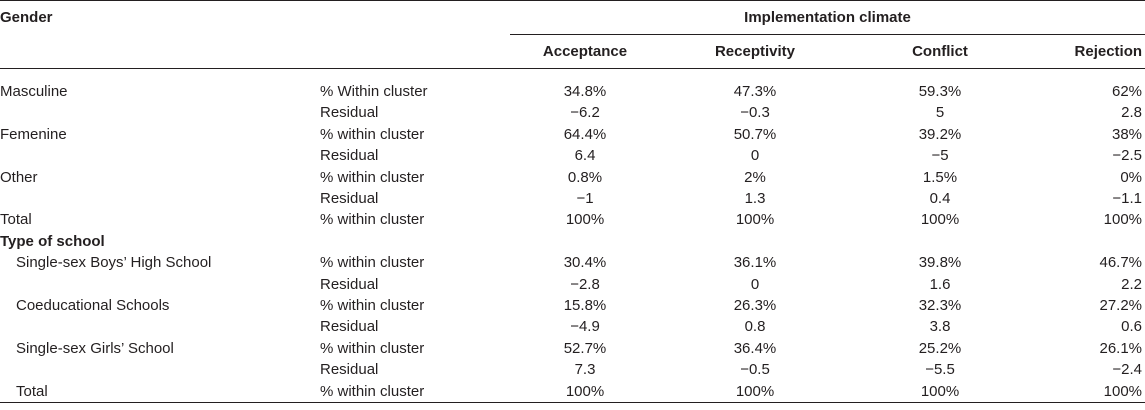  Describe the element at coordinates (940, 263) in the screenshot. I see `cell-conflict: 39.8%` at that location.